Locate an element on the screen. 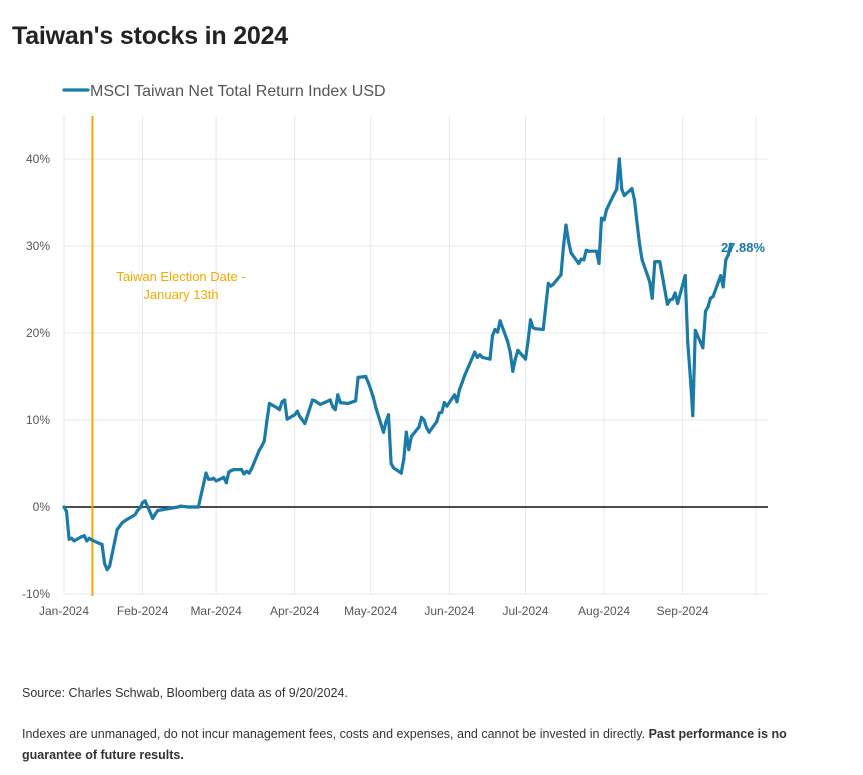 The height and width of the screenshot is (775, 863). x-tick-label: Apr-2024 is located at coordinates (295, 611).